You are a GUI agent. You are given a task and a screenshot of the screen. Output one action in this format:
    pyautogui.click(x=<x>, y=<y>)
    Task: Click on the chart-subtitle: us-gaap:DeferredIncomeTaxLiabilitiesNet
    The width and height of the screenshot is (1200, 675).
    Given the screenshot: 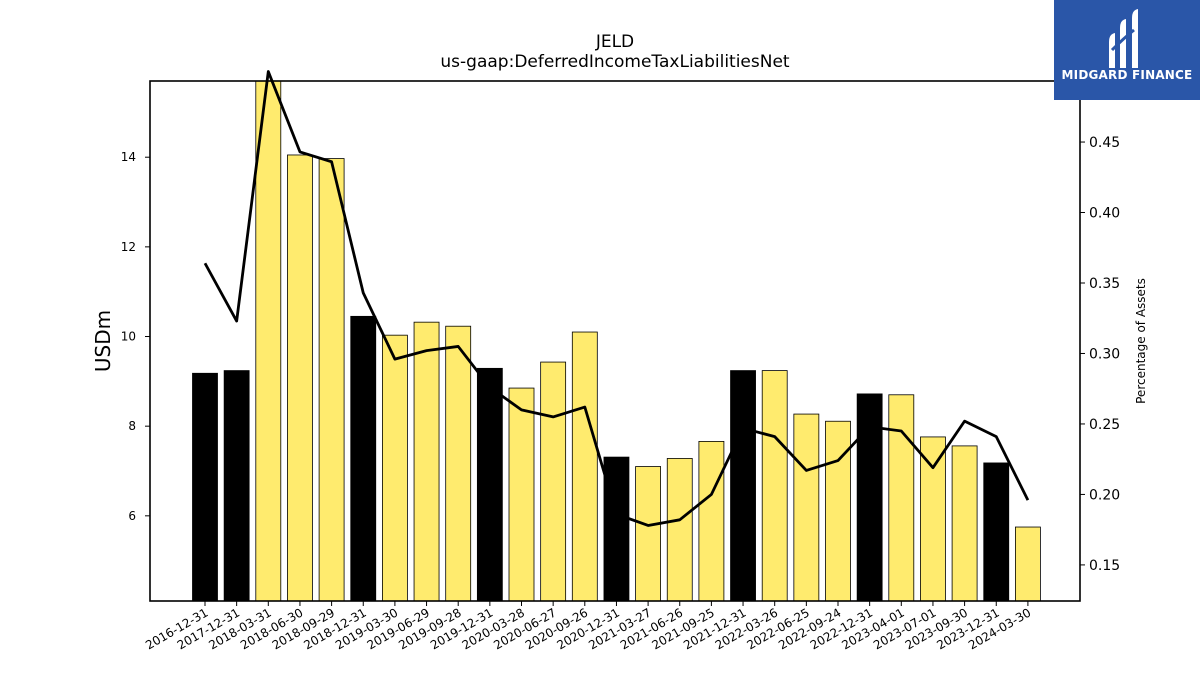 What is the action you would take?
    pyautogui.click(x=615, y=62)
    